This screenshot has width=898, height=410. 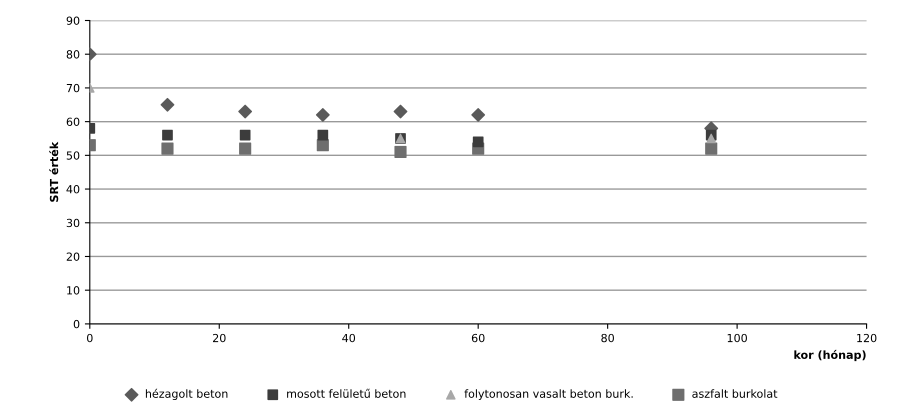 What do you see at coordinates (866, 338) in the screenshot?
I see `x-tick-label: 120` at bounding box center [866, 338].